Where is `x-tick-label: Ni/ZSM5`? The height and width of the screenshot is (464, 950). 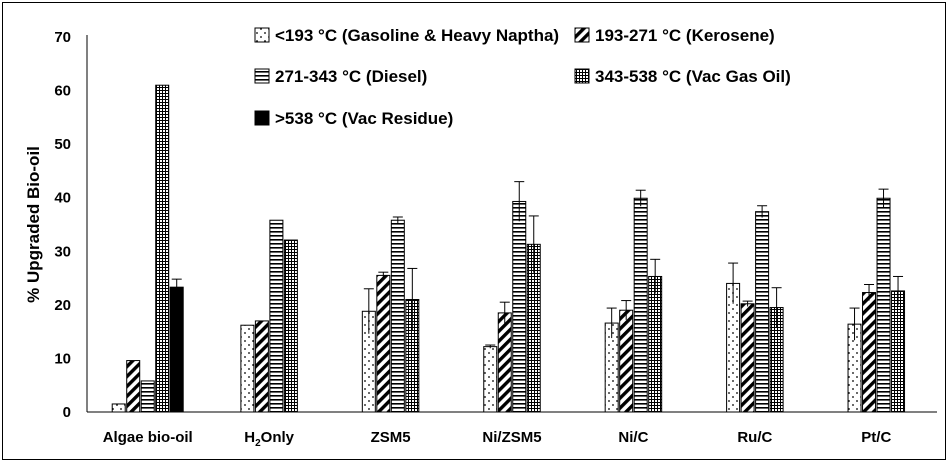 x-tick-label: Ni/ZSM5 is located at coordinates (511, 437).